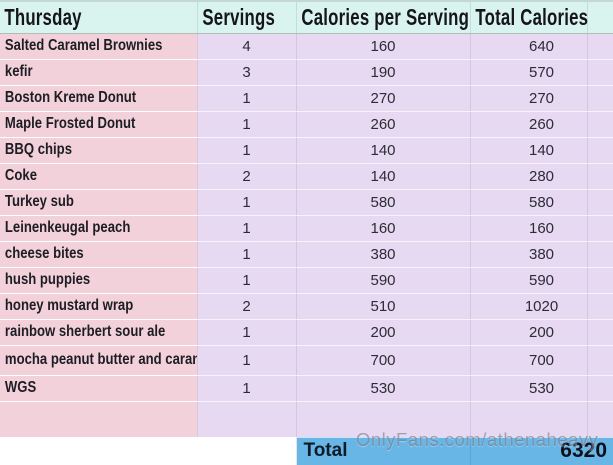  What do you see at coordinates (529, 150) in the screenshot?
I see `cell-total-calories: 140` at bounding box center [529, 150].